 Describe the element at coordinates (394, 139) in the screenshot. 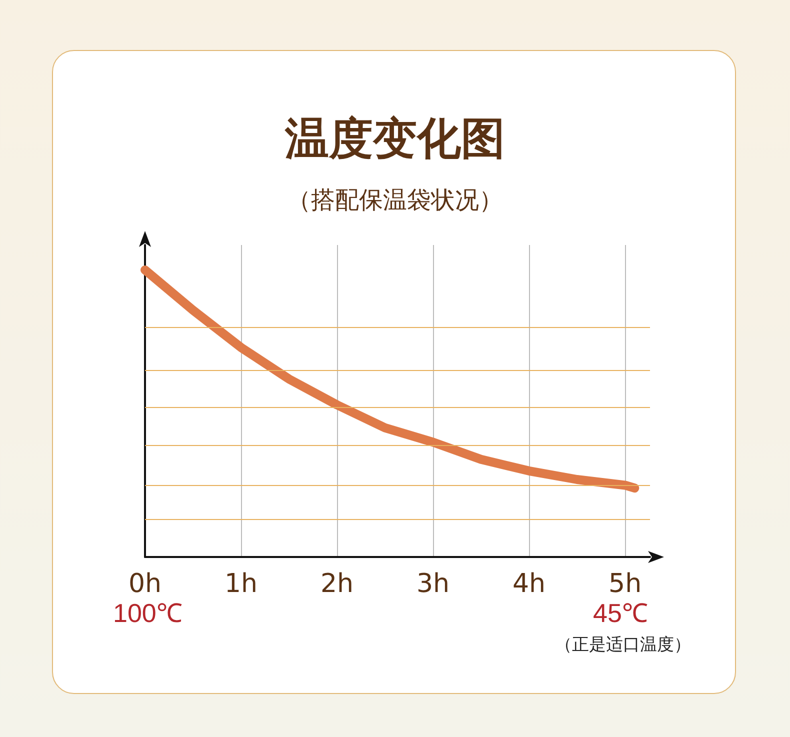

I see `chart-title: 温度变化图` at that location.